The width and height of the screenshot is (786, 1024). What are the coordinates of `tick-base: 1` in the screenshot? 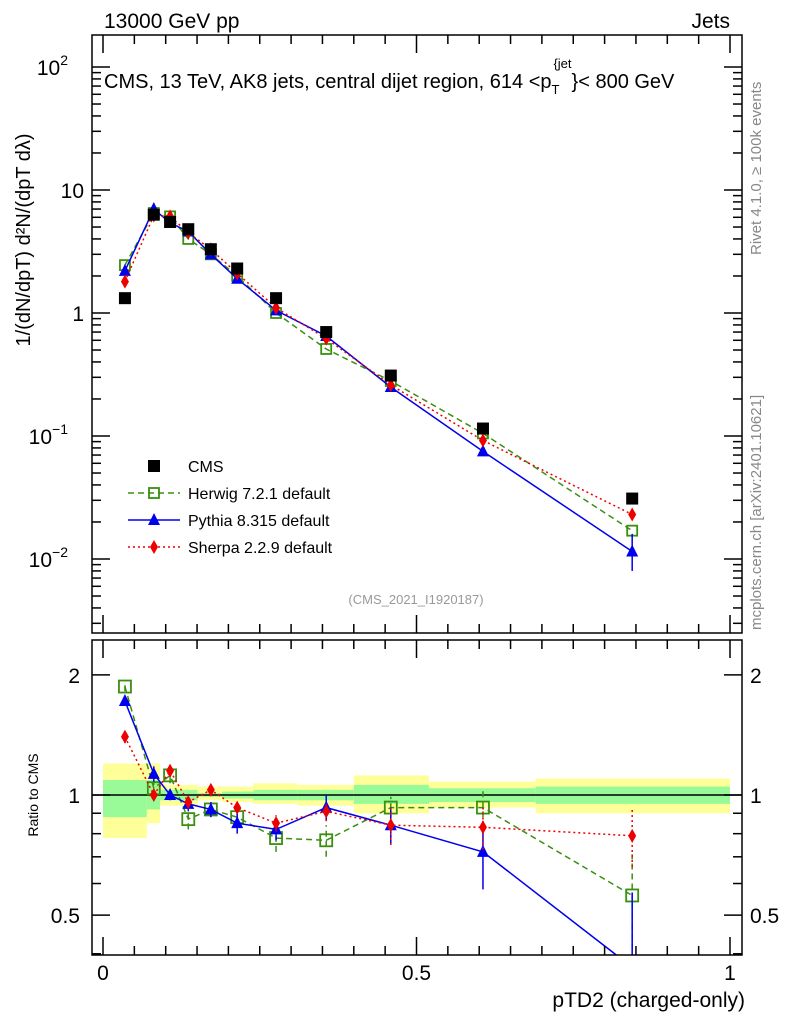 It's located at (78, 314).